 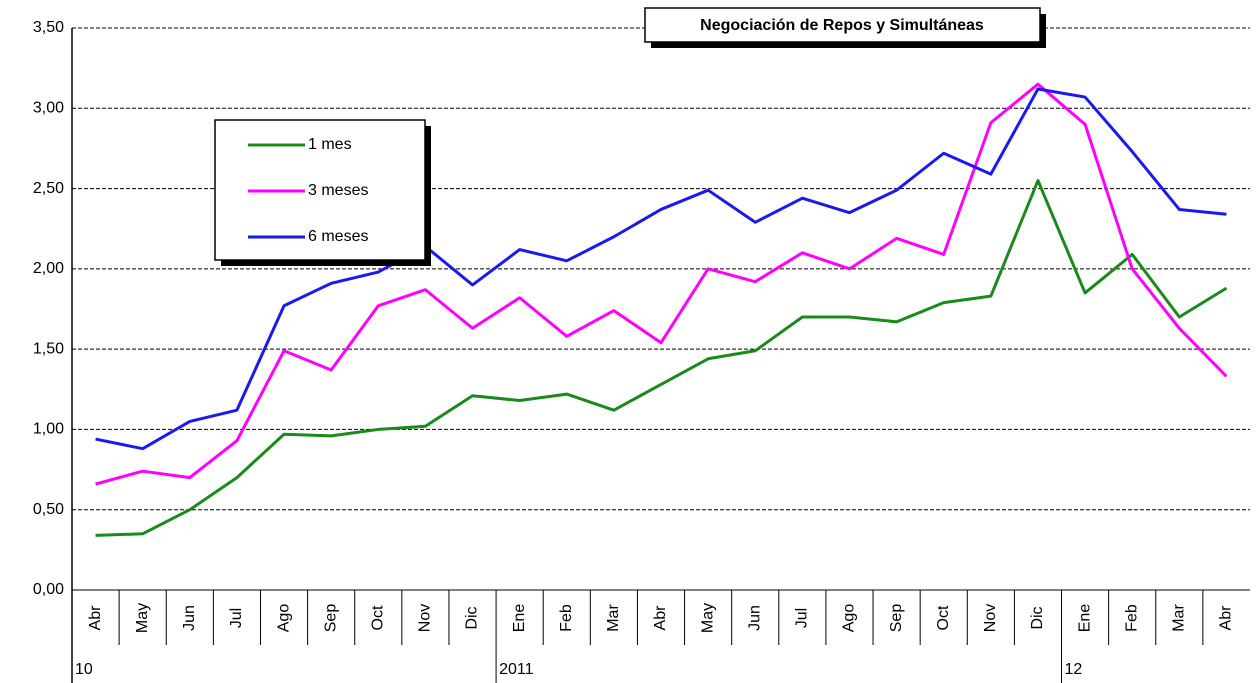 What do you see at coordinates (48, 589) in the screenshot?
I see `y-tick-label: 0,00` at bounding box center [48, 589].